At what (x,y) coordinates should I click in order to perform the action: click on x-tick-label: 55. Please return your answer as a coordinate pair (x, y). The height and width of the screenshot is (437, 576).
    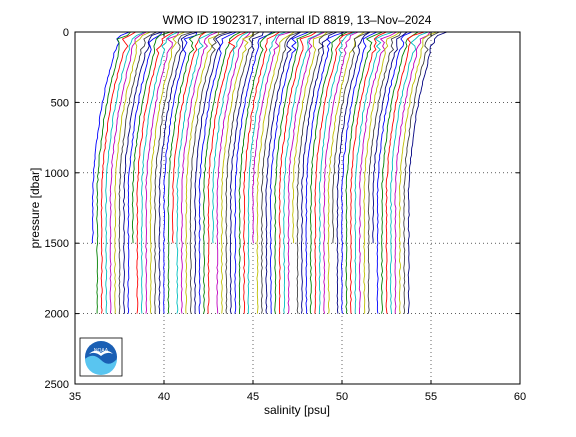
    Looking at the image, I should click on (431, 397).